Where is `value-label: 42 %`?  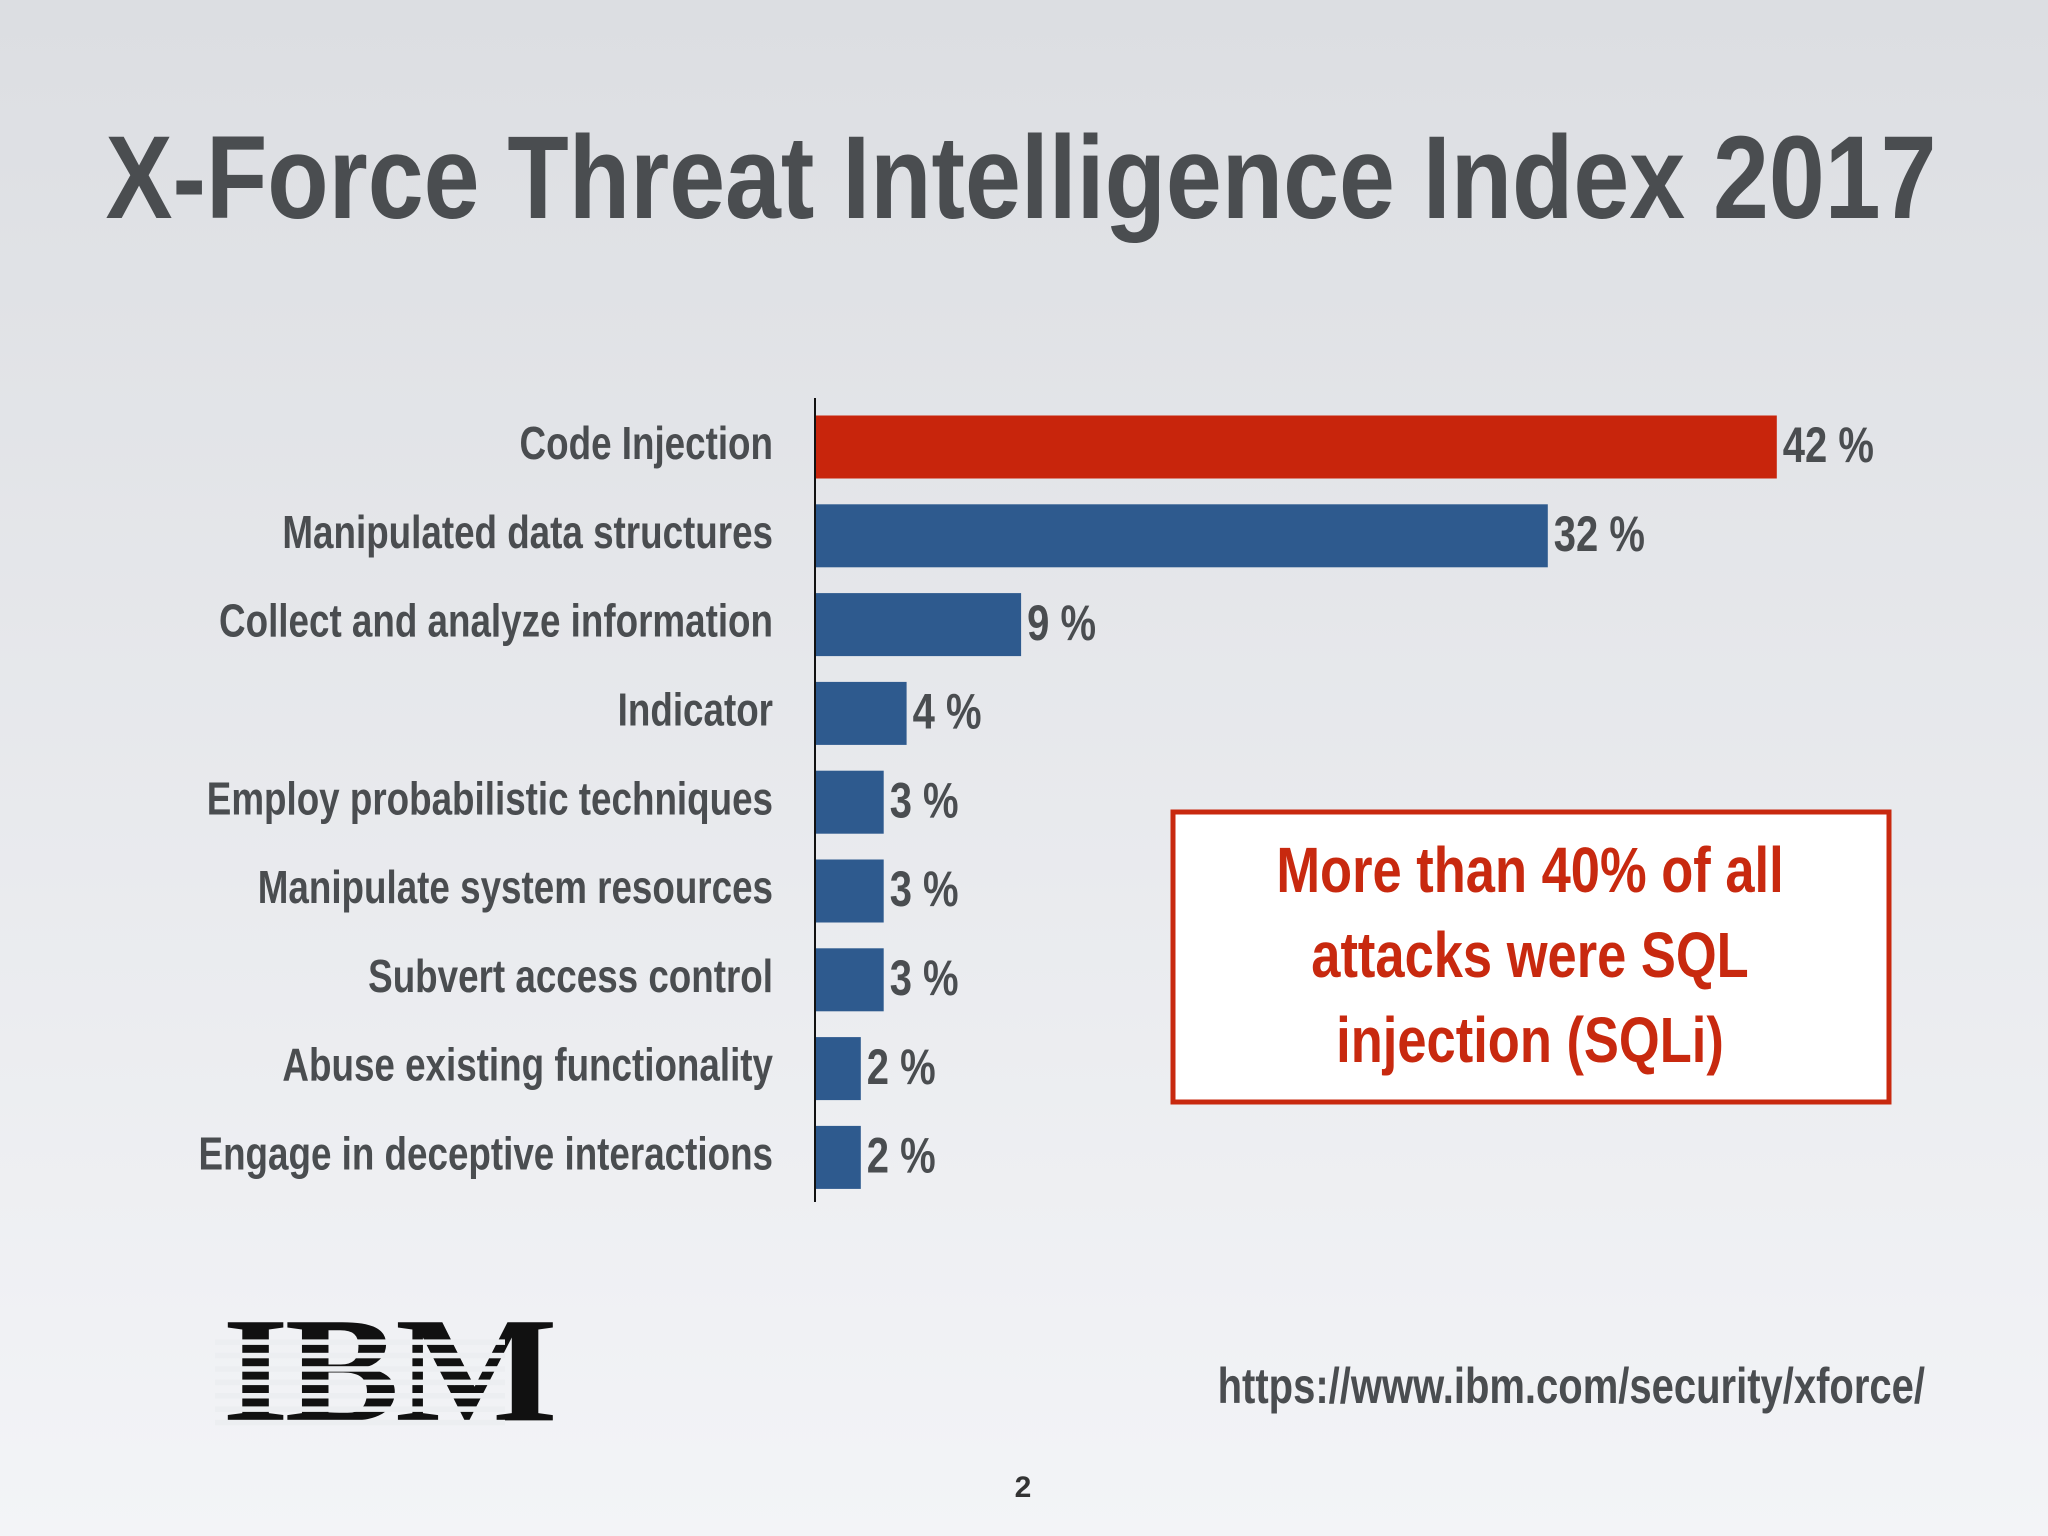 value-label: 42 % is located at coordinates (1828, 445).